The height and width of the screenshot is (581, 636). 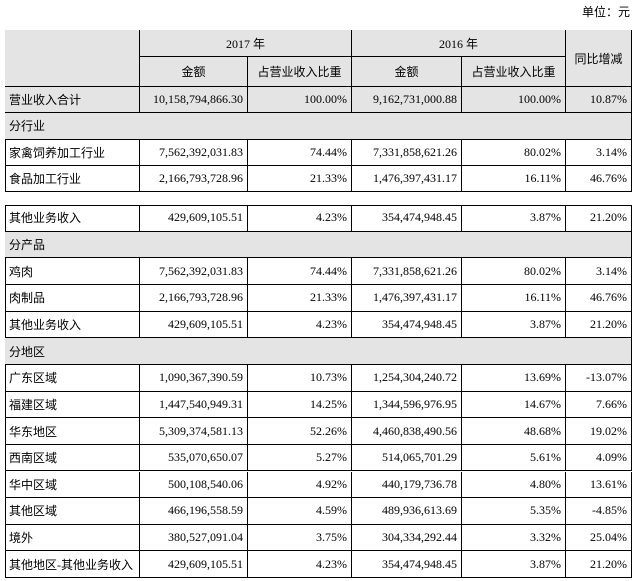 What do you see at coordinates (318, 126) in the screenshot?
I see `section-row: 分行业` at bounding box center [318, 126].